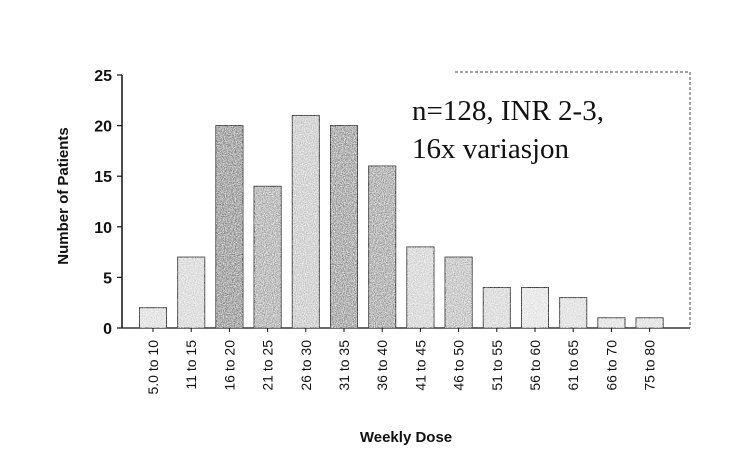 The image size is (734, 470). Describe the element at coordinates (650, 365) in the screenshot. I see `x-tick-label: 75 to 80` at that location.